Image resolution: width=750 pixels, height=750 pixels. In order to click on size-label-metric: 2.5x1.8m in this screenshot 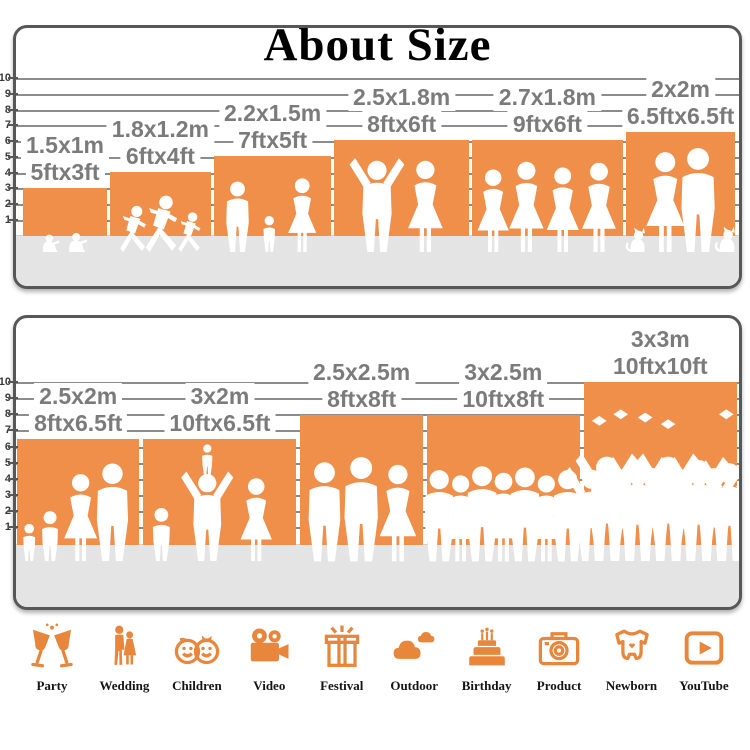, I will do `click(401, 97)`.